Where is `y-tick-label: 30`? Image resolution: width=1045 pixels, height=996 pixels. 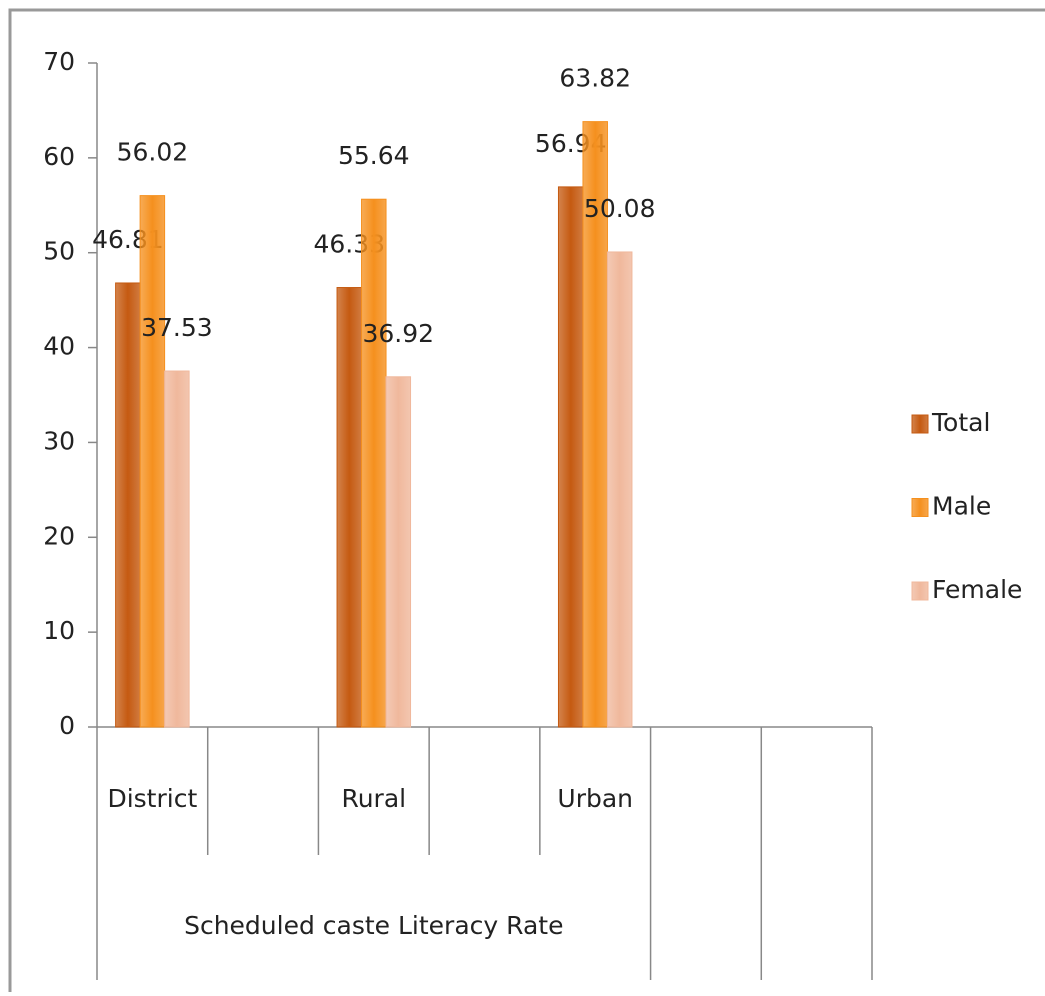
y-tick-label: 30 is located at coordinates (59, 440).